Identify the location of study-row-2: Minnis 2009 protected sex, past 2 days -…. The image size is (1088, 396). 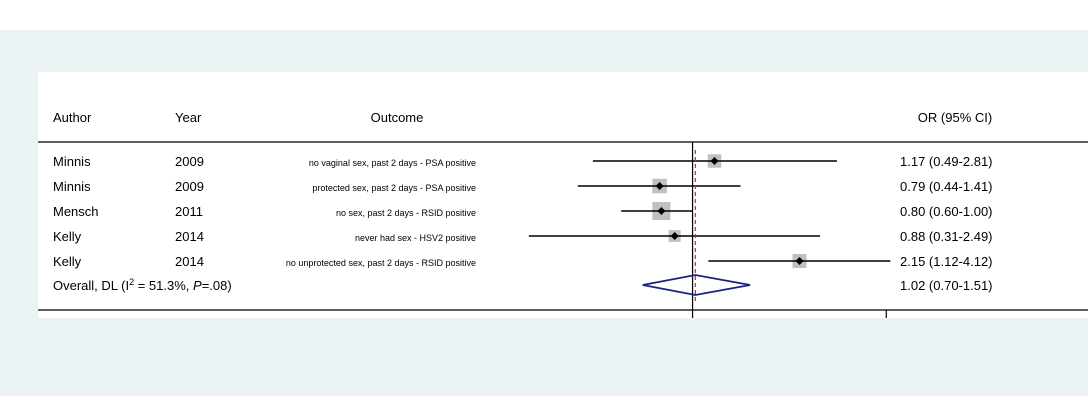
(523, 186).